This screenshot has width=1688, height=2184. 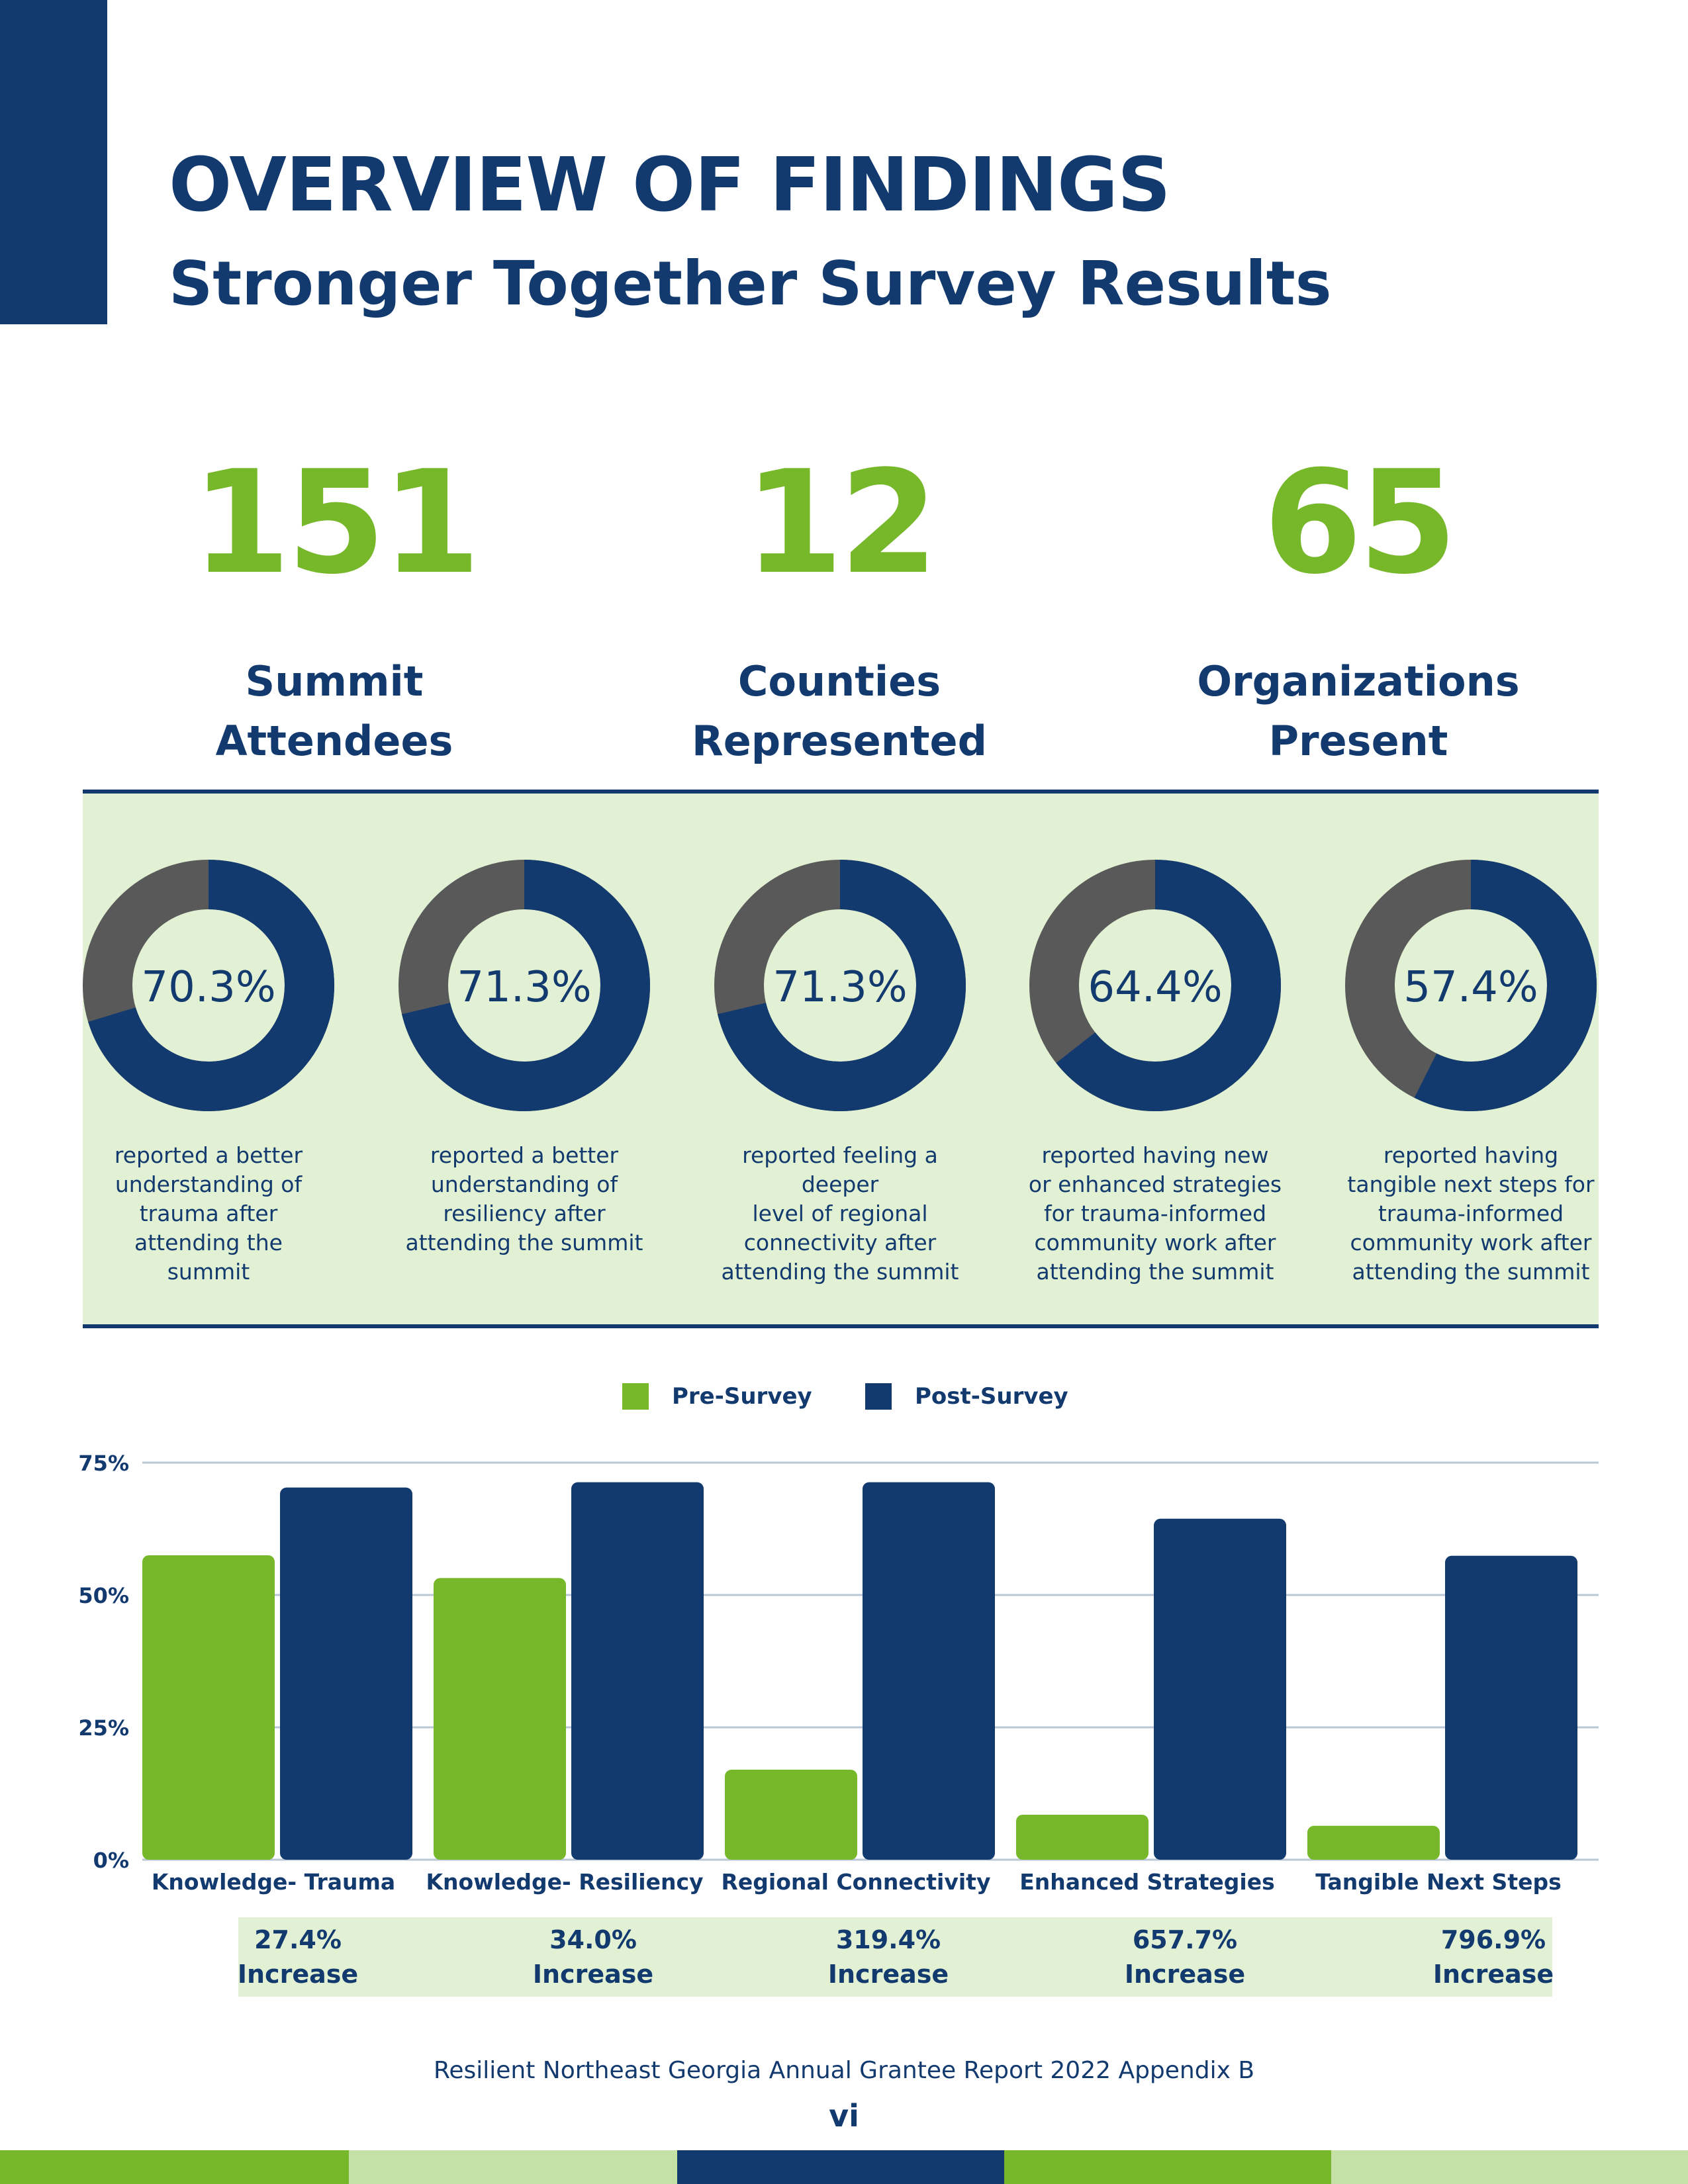 What do you see at coordinates (208, 1242) in the screenshot?
I see `donut-description-line: attending the` at bounding box center [208, 1242].